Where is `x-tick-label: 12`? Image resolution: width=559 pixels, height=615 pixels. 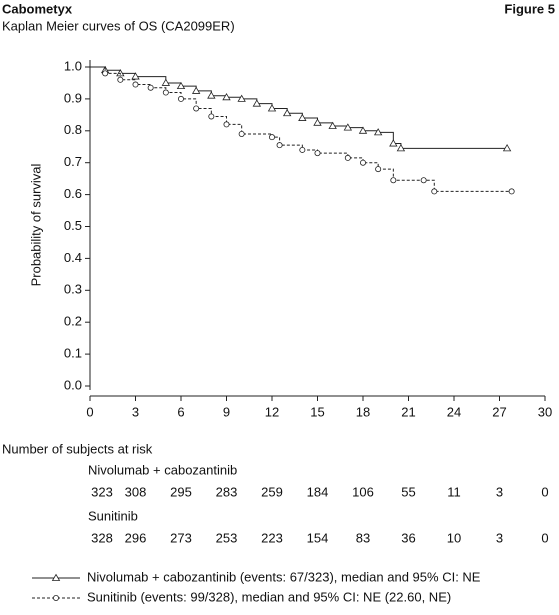 x-tick-label: 12 is located at coordinates (272, 411).